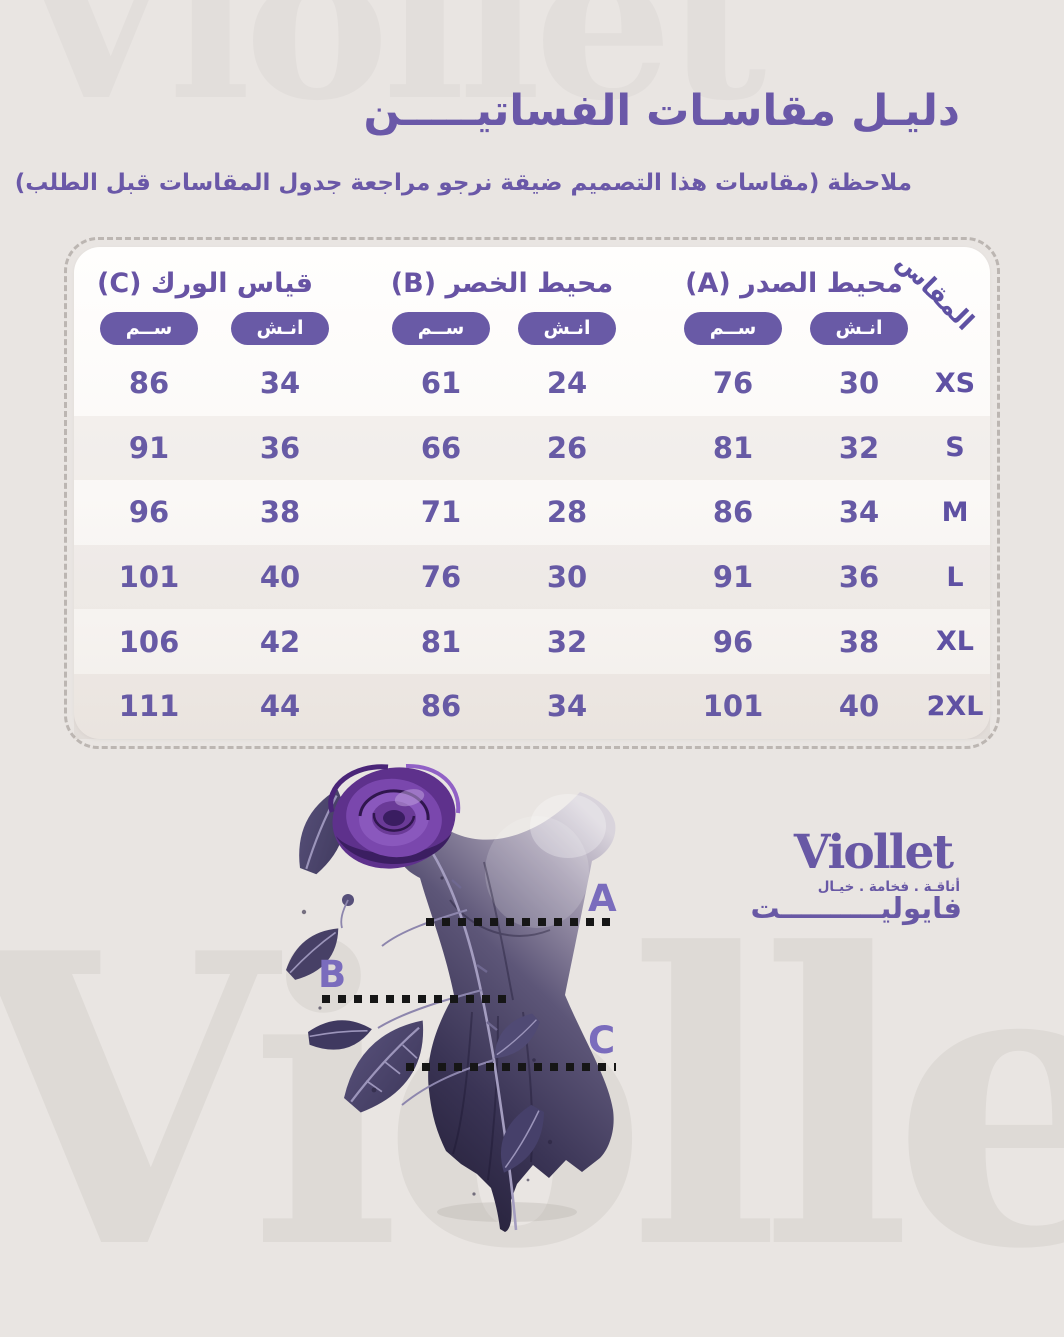 The image size is (1064, 1337). Describe the element at coordinates (733, 383) in the screenshot. I see `chest-cm-value: 76` at that location.